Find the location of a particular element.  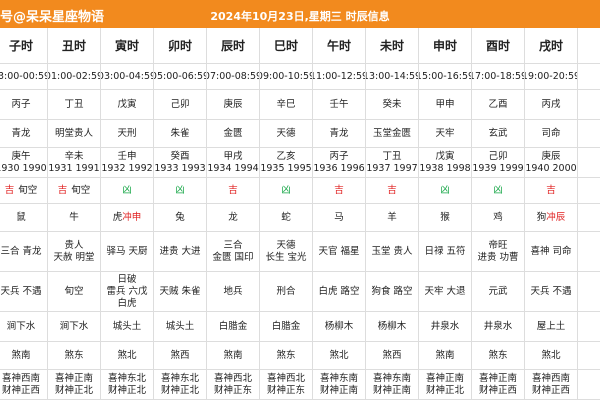

cell-line: 喜神东南 is located at coordinates (338, 378).